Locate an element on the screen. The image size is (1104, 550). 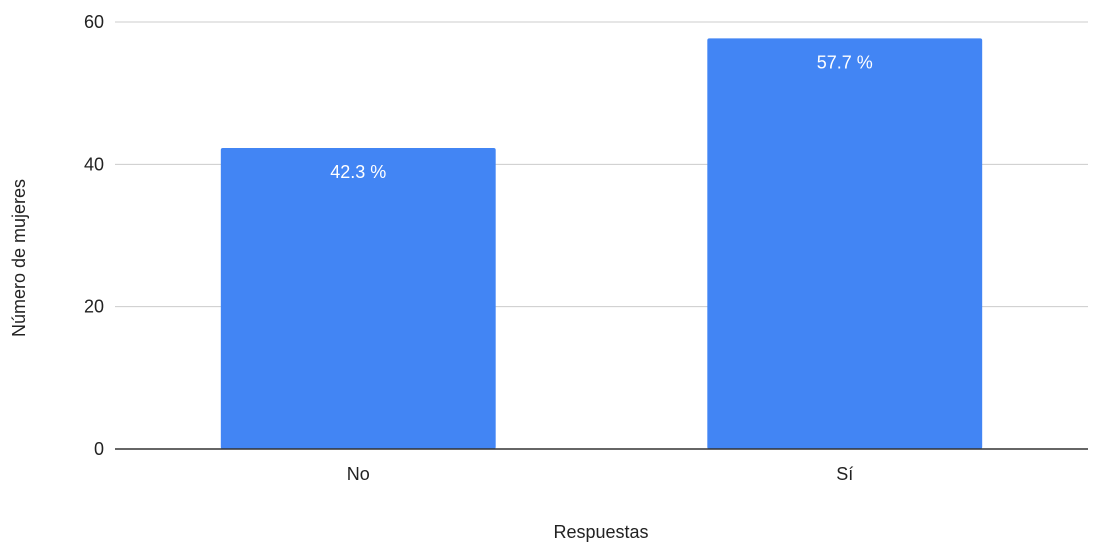
x-tick-label: Sí is located at coordinates (844, 474).